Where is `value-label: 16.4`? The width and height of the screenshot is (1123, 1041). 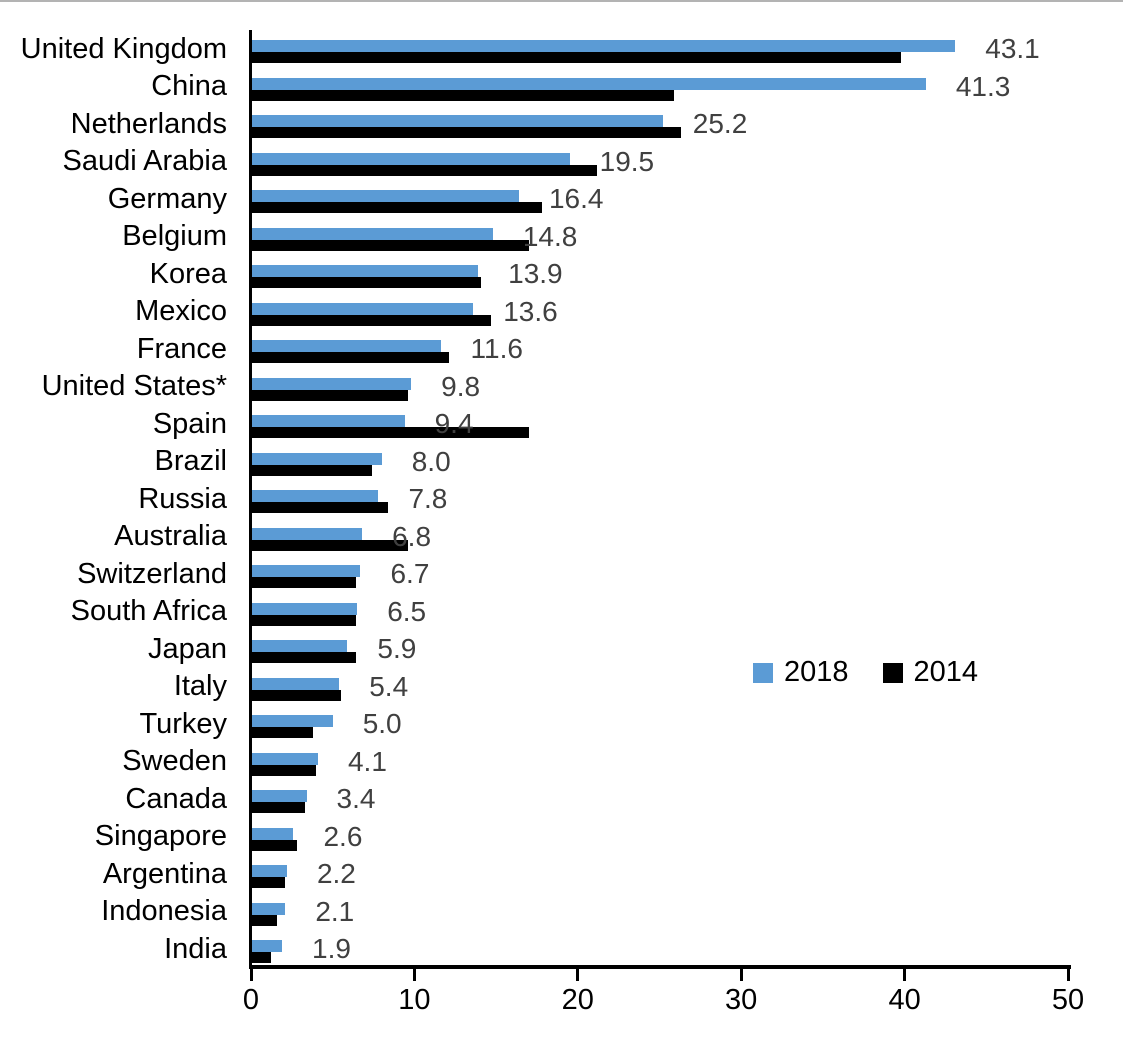 value-label: 16.4 is located at coordinates (576, 199).